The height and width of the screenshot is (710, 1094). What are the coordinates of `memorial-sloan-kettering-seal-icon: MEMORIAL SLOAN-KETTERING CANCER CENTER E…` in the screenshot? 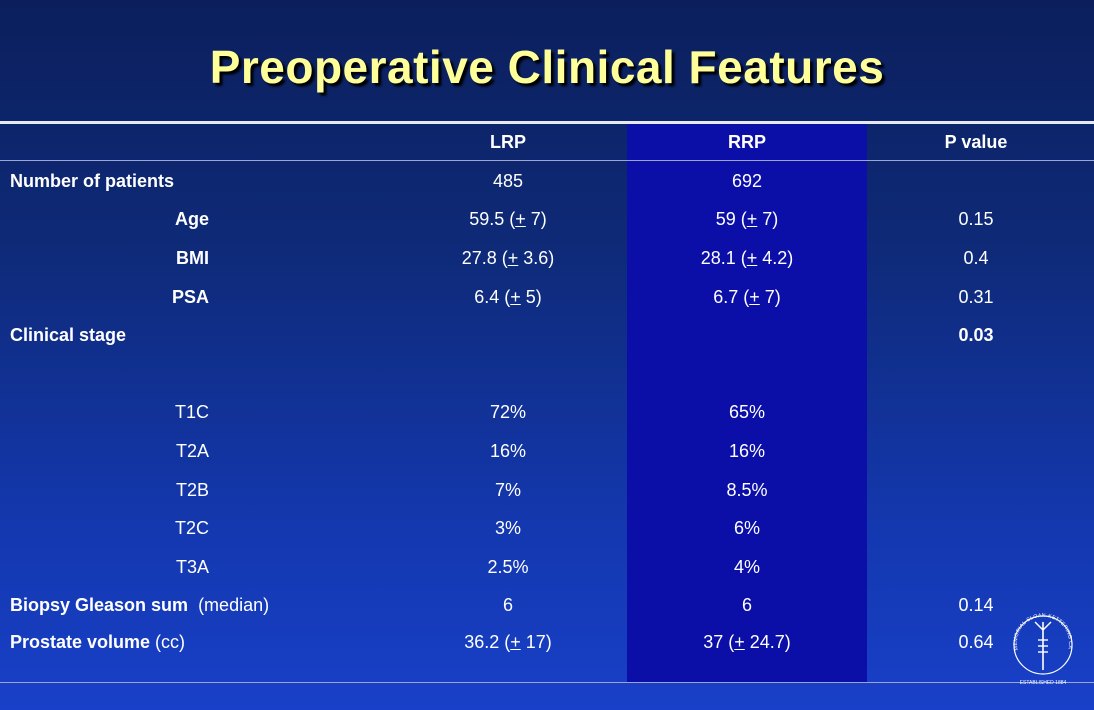 It's located at (1042, 643).